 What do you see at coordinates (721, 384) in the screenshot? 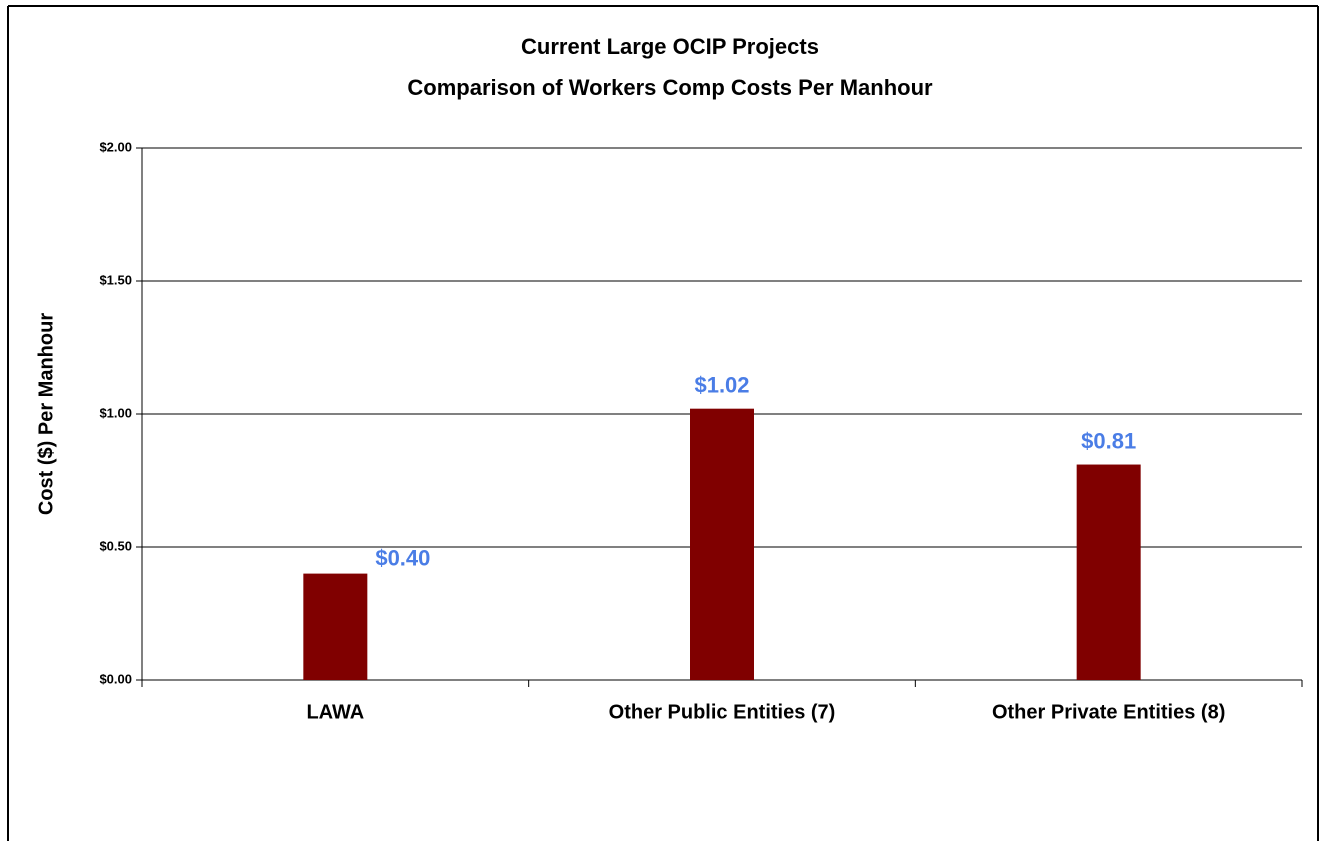
I see `data-label: $1.02` at bounding box center [721, 384].